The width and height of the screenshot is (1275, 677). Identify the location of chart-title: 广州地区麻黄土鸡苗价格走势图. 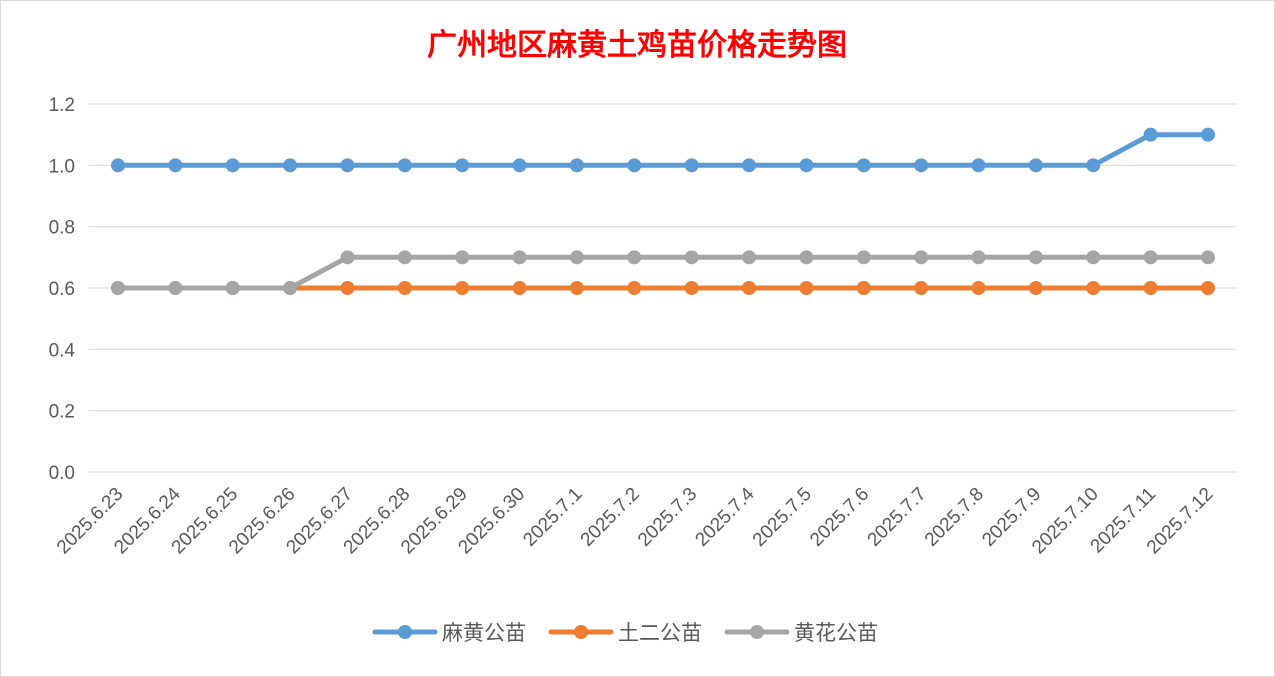
(637, 45).